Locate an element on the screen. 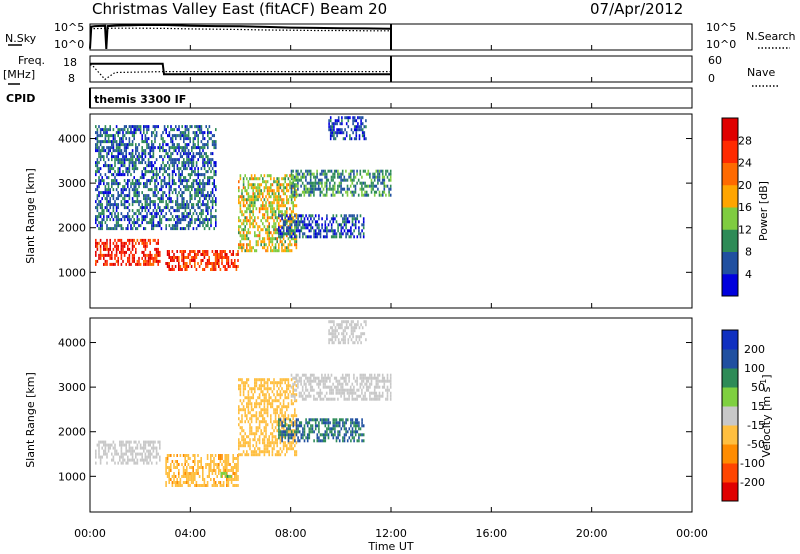 This screenshot has width=800, height=554. velocity-cbar-tick: 100 is located at coordinates (754, 368).